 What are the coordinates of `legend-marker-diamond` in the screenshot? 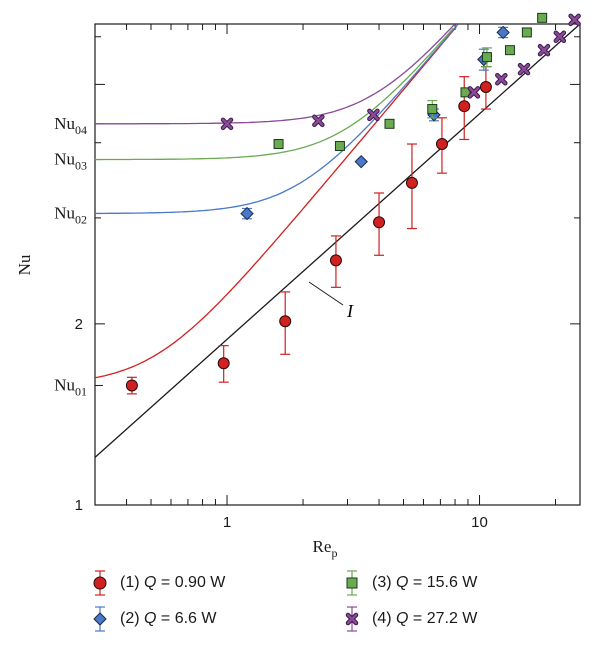 It's located at (100, 619).